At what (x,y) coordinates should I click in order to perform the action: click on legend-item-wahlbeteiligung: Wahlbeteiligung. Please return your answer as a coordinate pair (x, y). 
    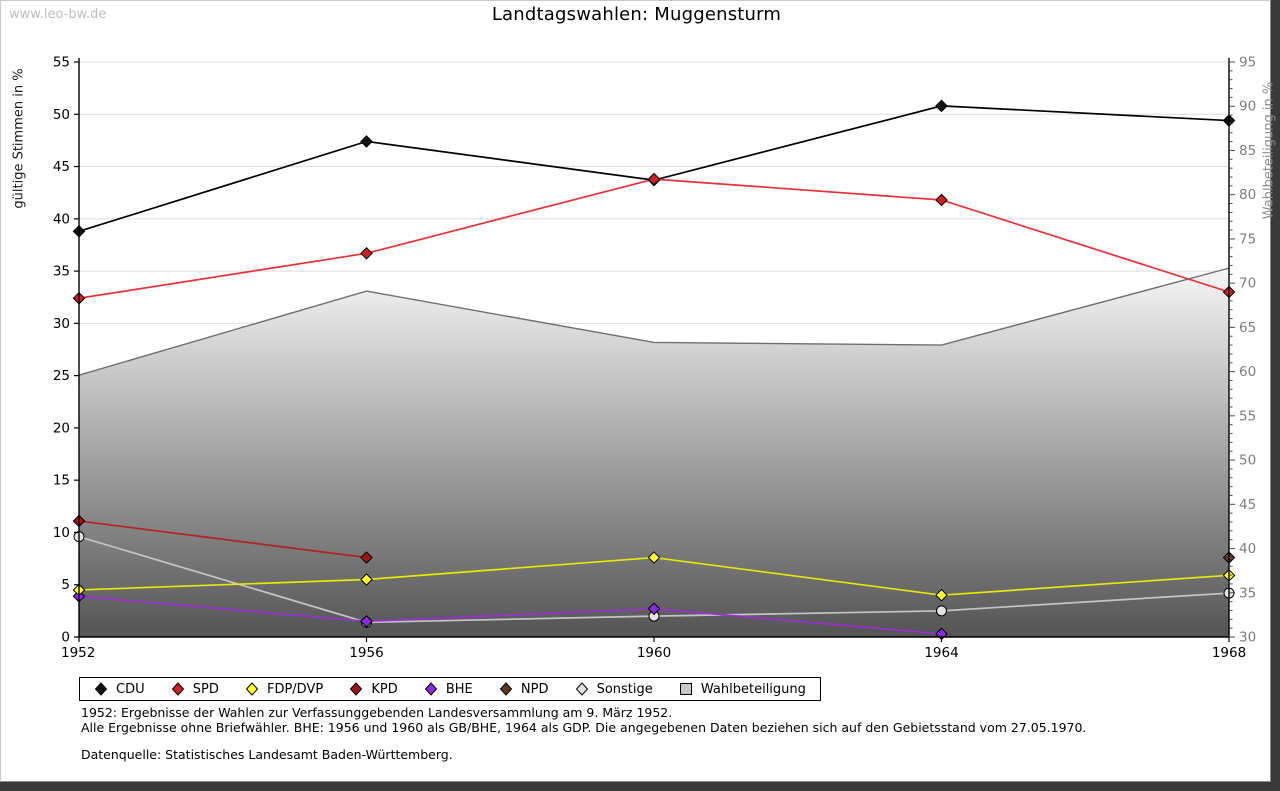
    Looking at the image, I should click on (742, 689).